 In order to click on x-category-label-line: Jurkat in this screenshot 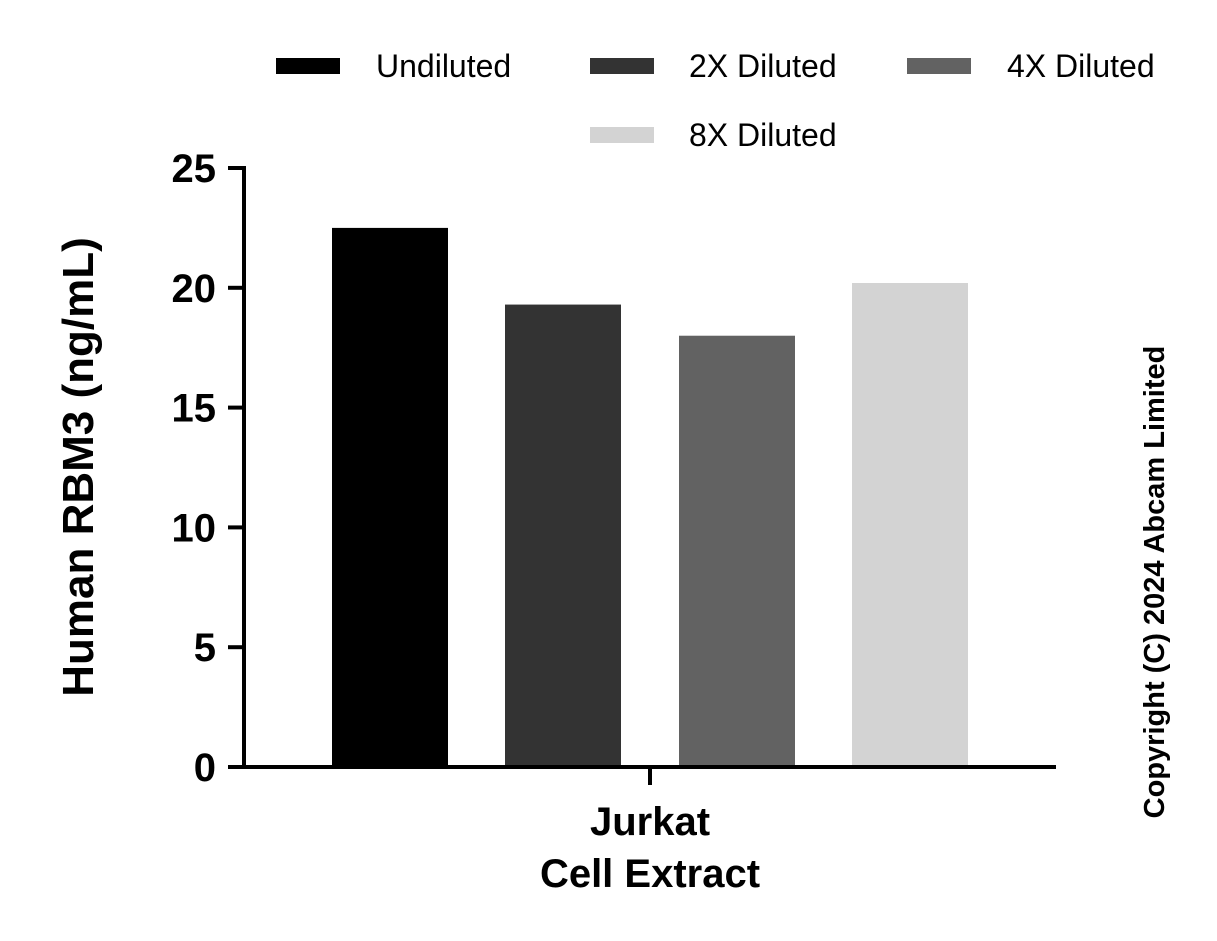, I will do `click(650, 822)`.